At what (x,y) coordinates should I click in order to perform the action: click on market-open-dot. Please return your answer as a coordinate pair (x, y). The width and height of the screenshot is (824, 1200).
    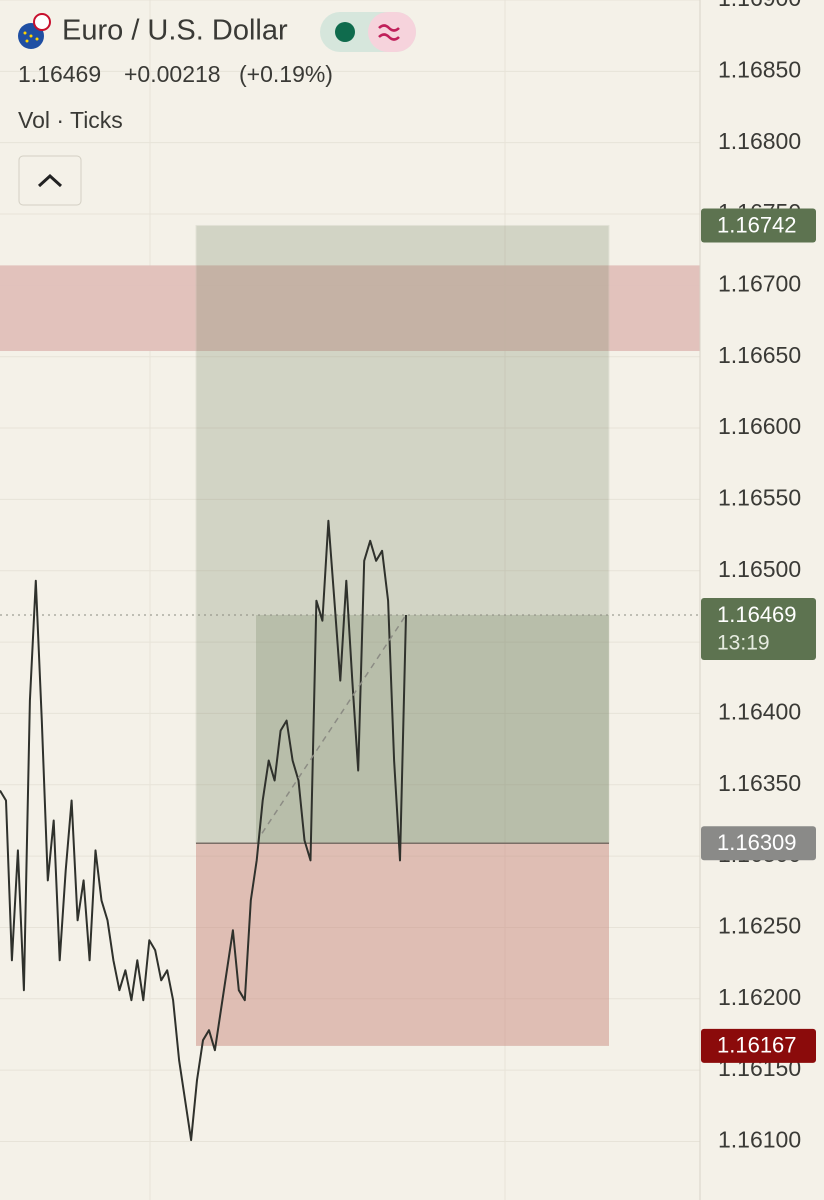
    Looking at the image, I should click on (345, 32).